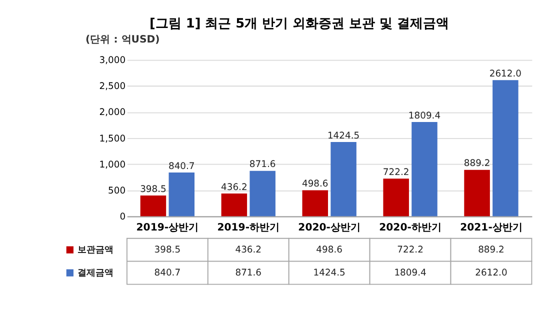 This screenshot has height=322, width=540. Describe the element at coordinates (95, 250) in the screenshot. I see `legend-label: 보관금액` at that location.